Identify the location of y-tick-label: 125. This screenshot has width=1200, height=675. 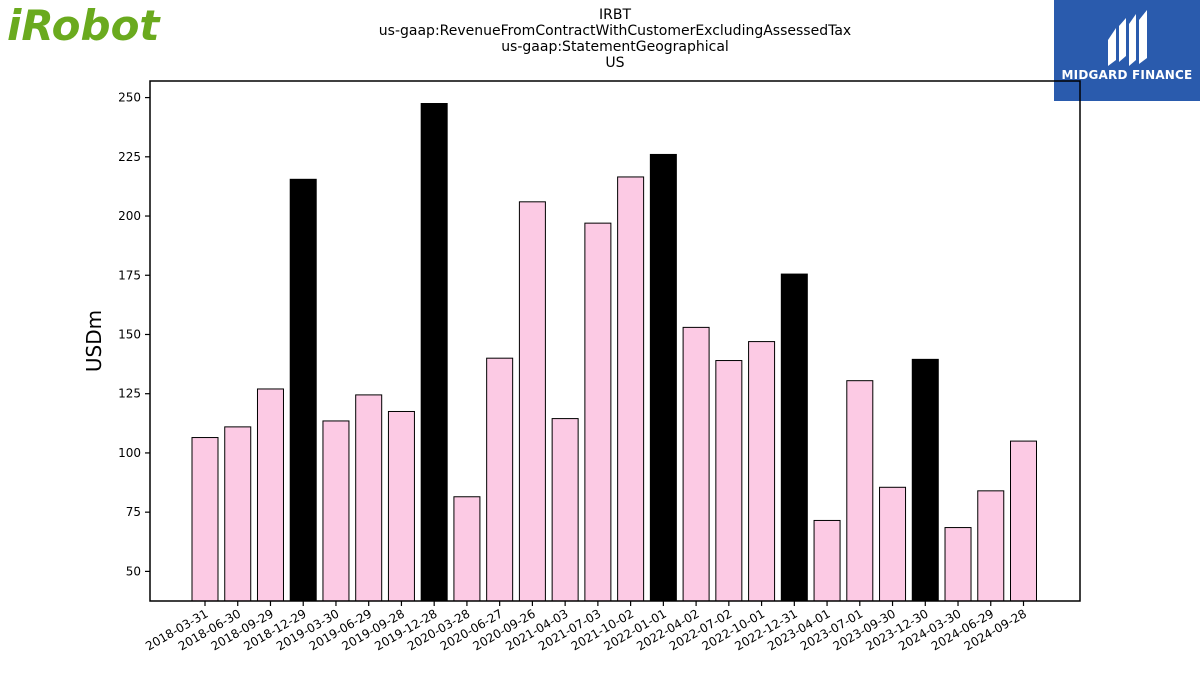
(129, 394).